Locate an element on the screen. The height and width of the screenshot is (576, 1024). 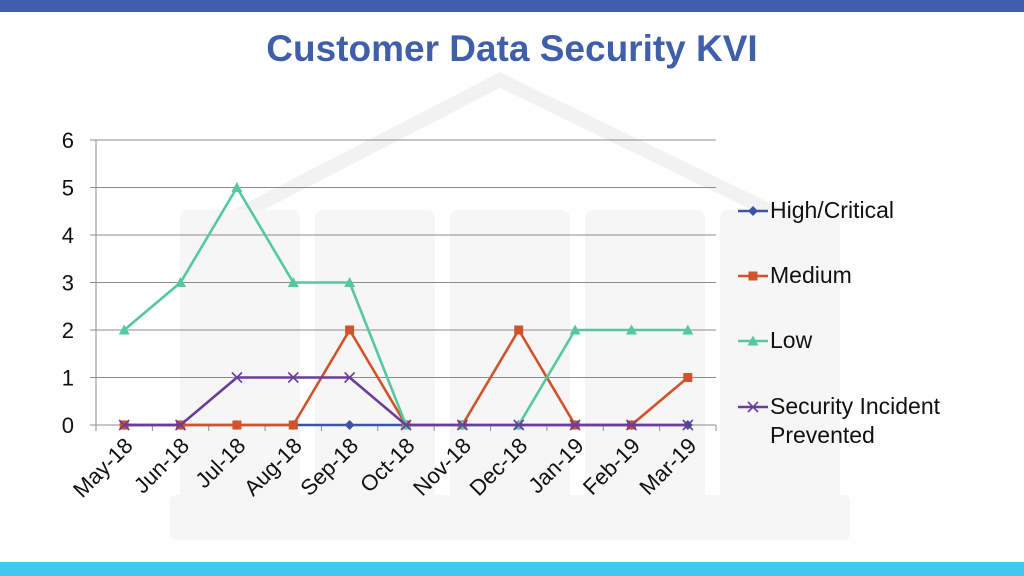
legend-label-line: Security Incident is located at coordinates (855, 406).